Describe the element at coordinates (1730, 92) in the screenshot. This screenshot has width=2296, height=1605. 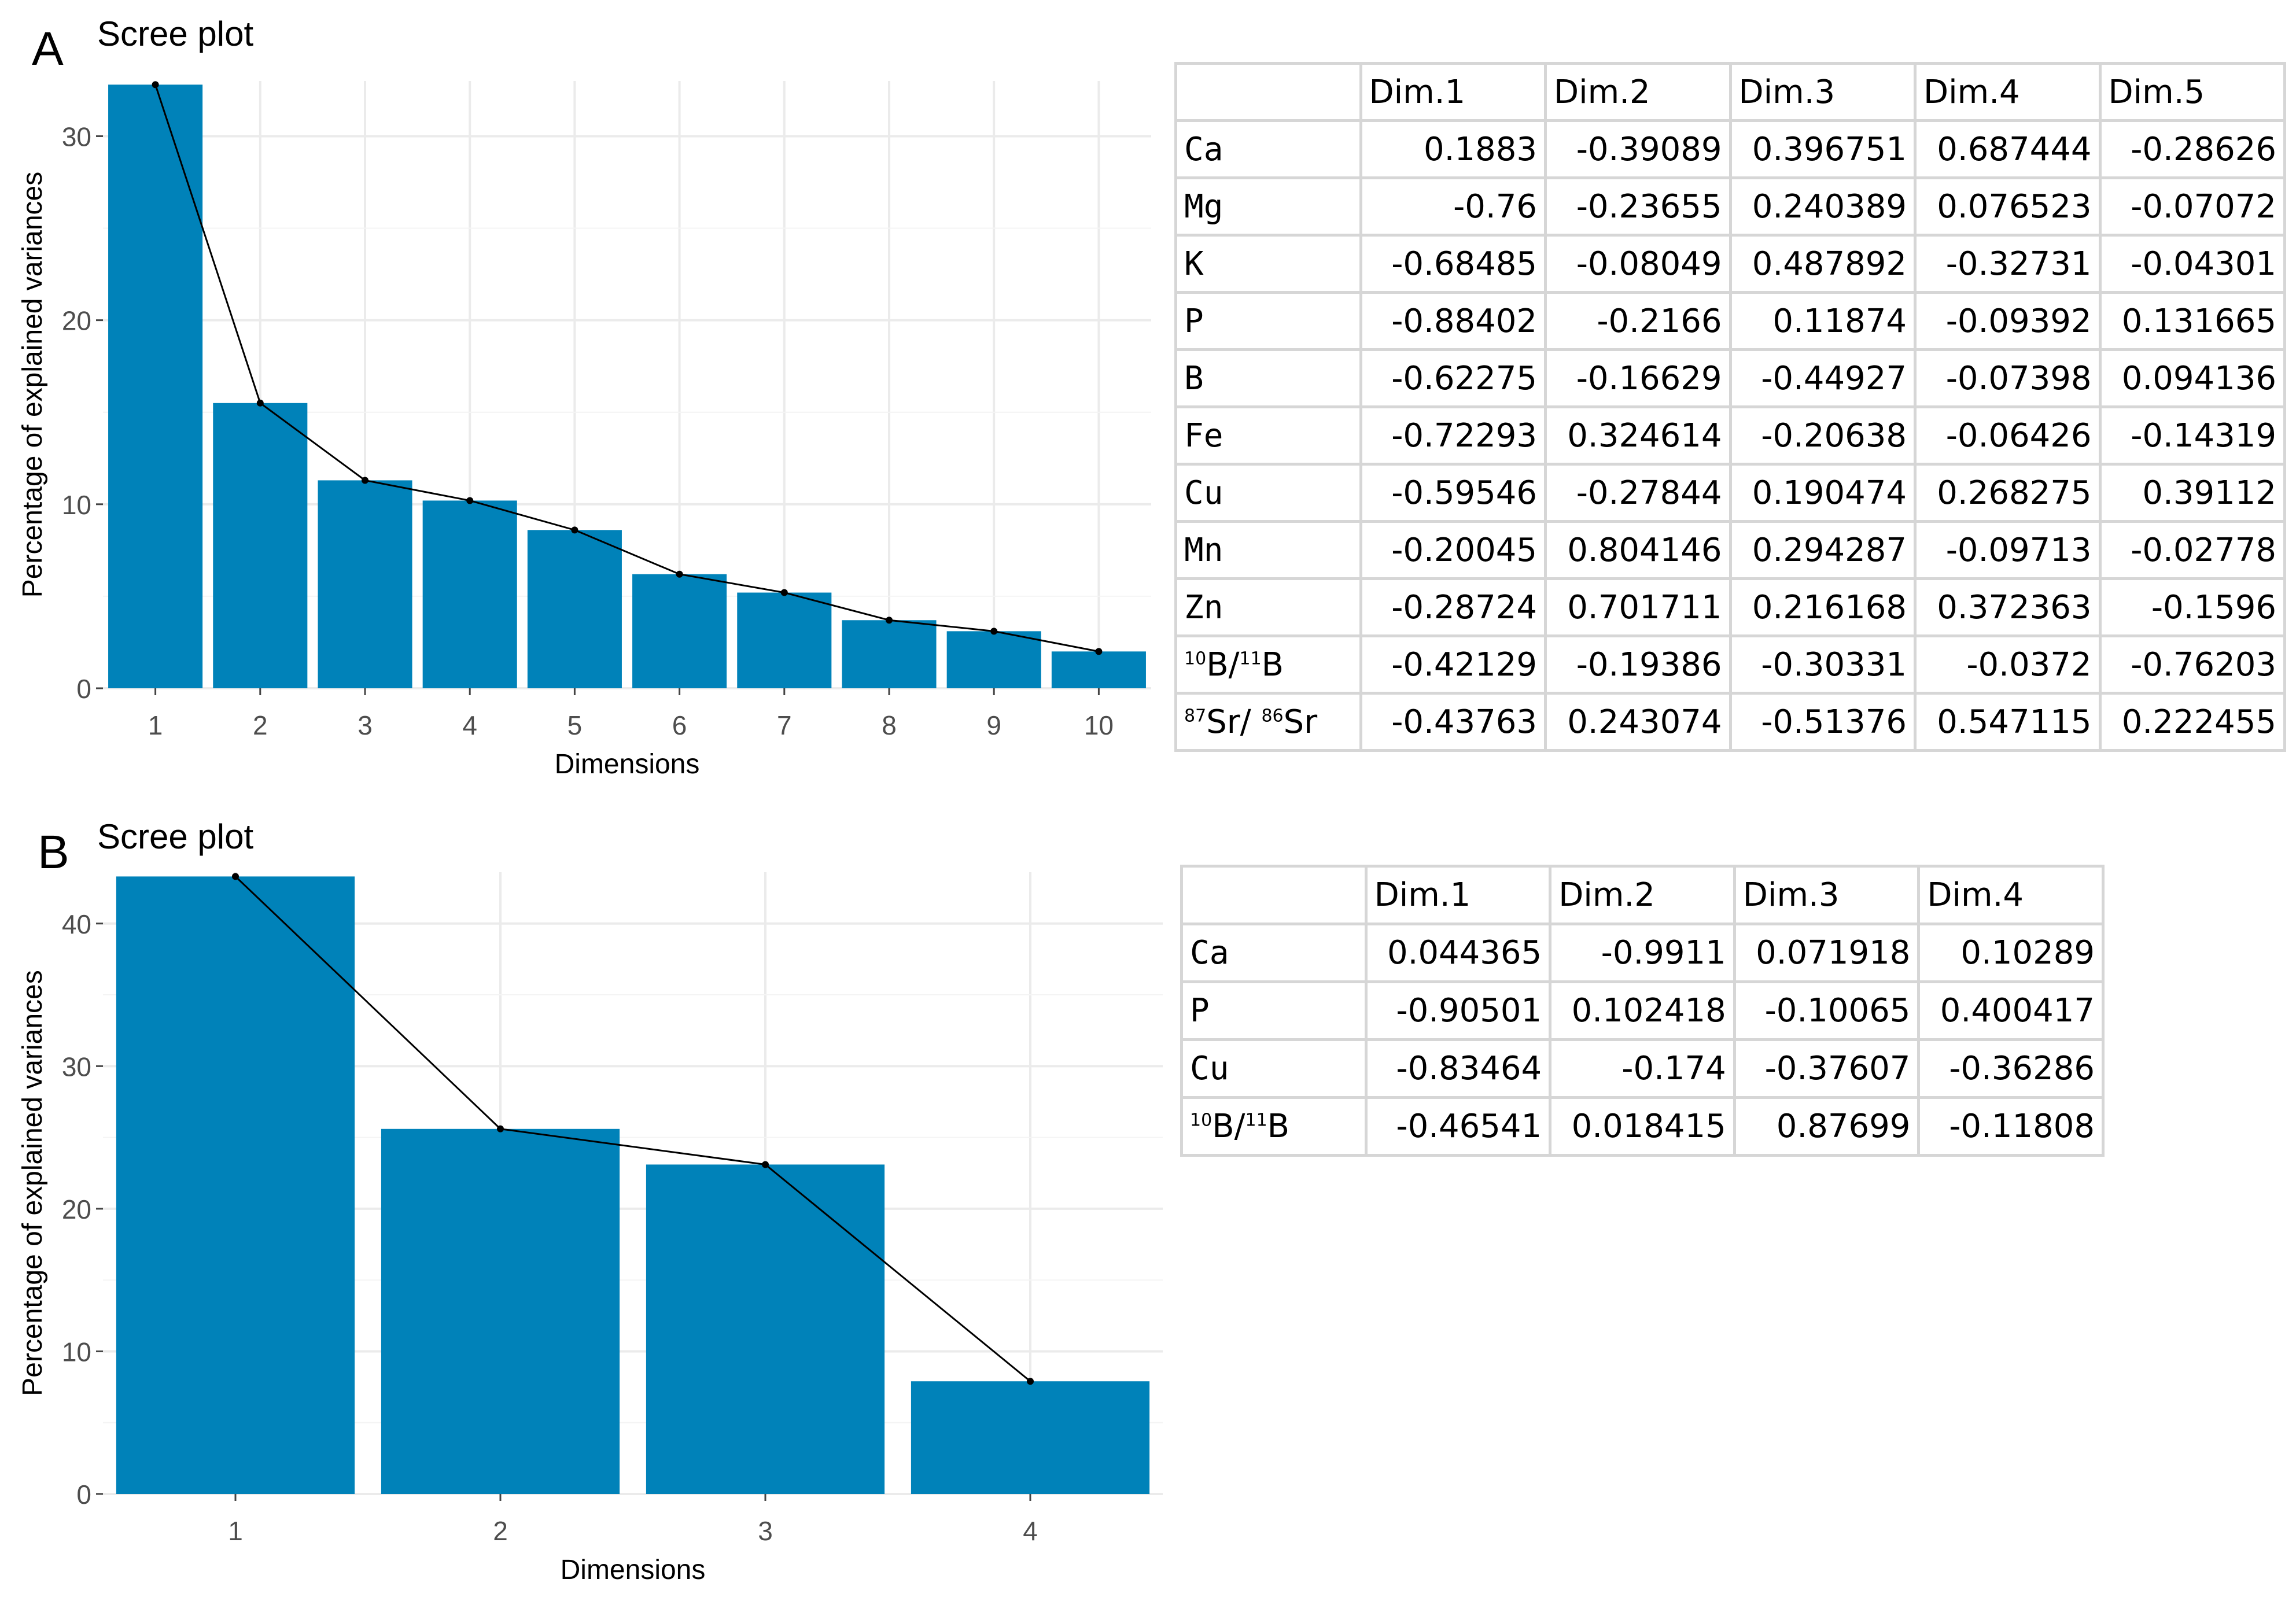
I see `table-a-header-row: Dim.1 Dim.2 Dim.3 Dim.4 Dim.5` at that location.